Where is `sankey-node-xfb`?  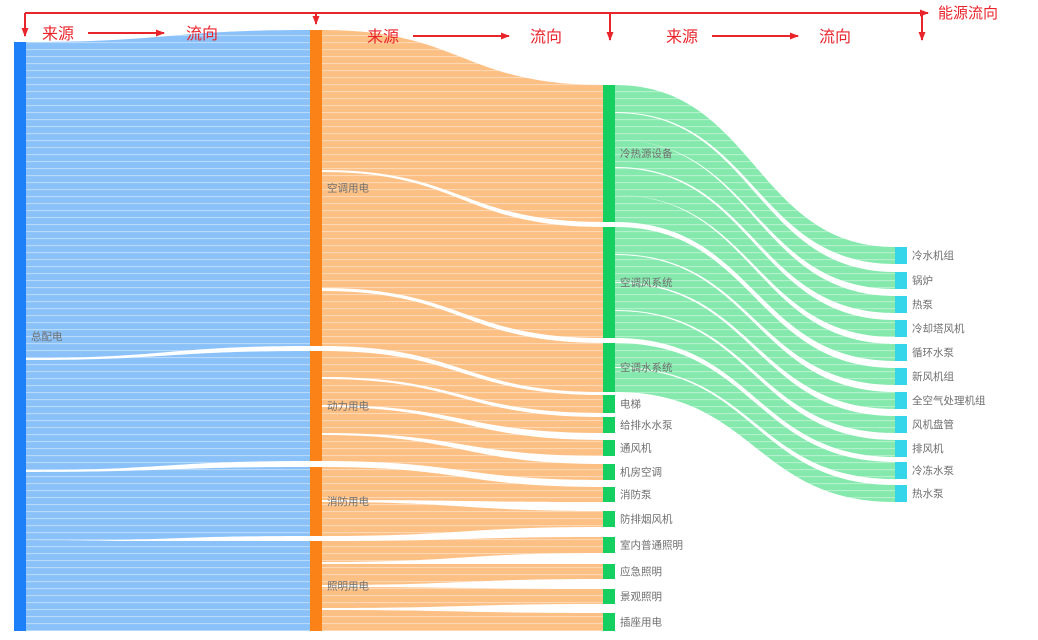
sankey-node-xfb is located at coordinates (609, 494).